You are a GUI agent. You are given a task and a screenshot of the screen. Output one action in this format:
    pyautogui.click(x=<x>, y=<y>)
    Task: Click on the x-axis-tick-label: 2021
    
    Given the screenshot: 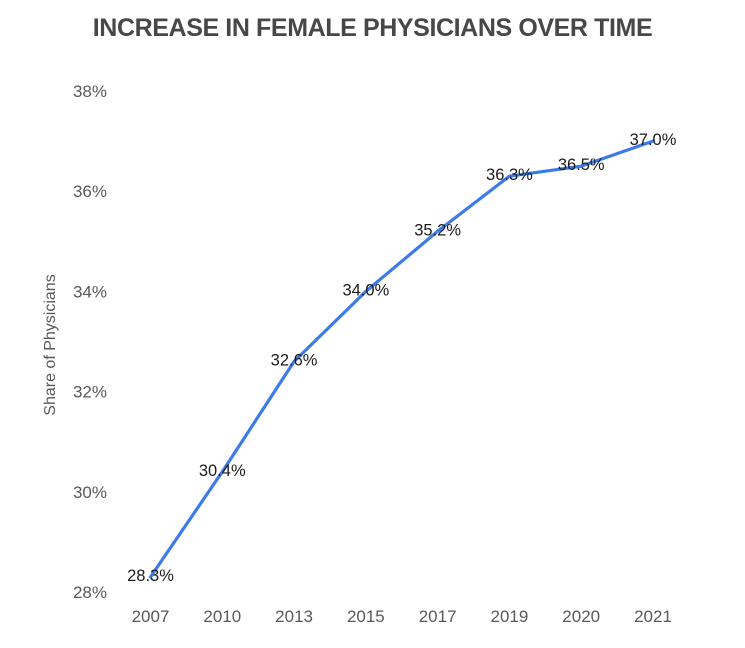 What is the action you would take?
    pyautogui.click(x=653, y=616)
    